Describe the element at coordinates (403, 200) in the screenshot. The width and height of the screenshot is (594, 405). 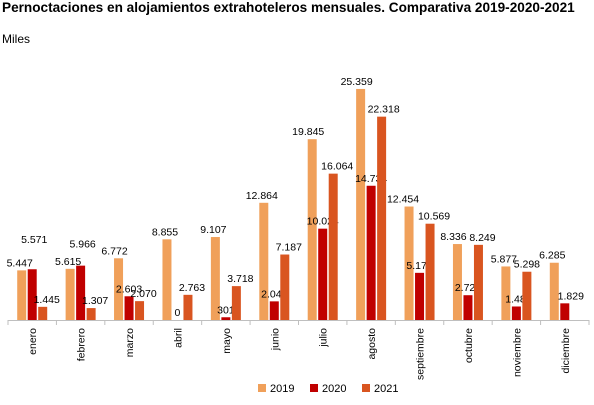
I see `data-label: 12.454` at that location.